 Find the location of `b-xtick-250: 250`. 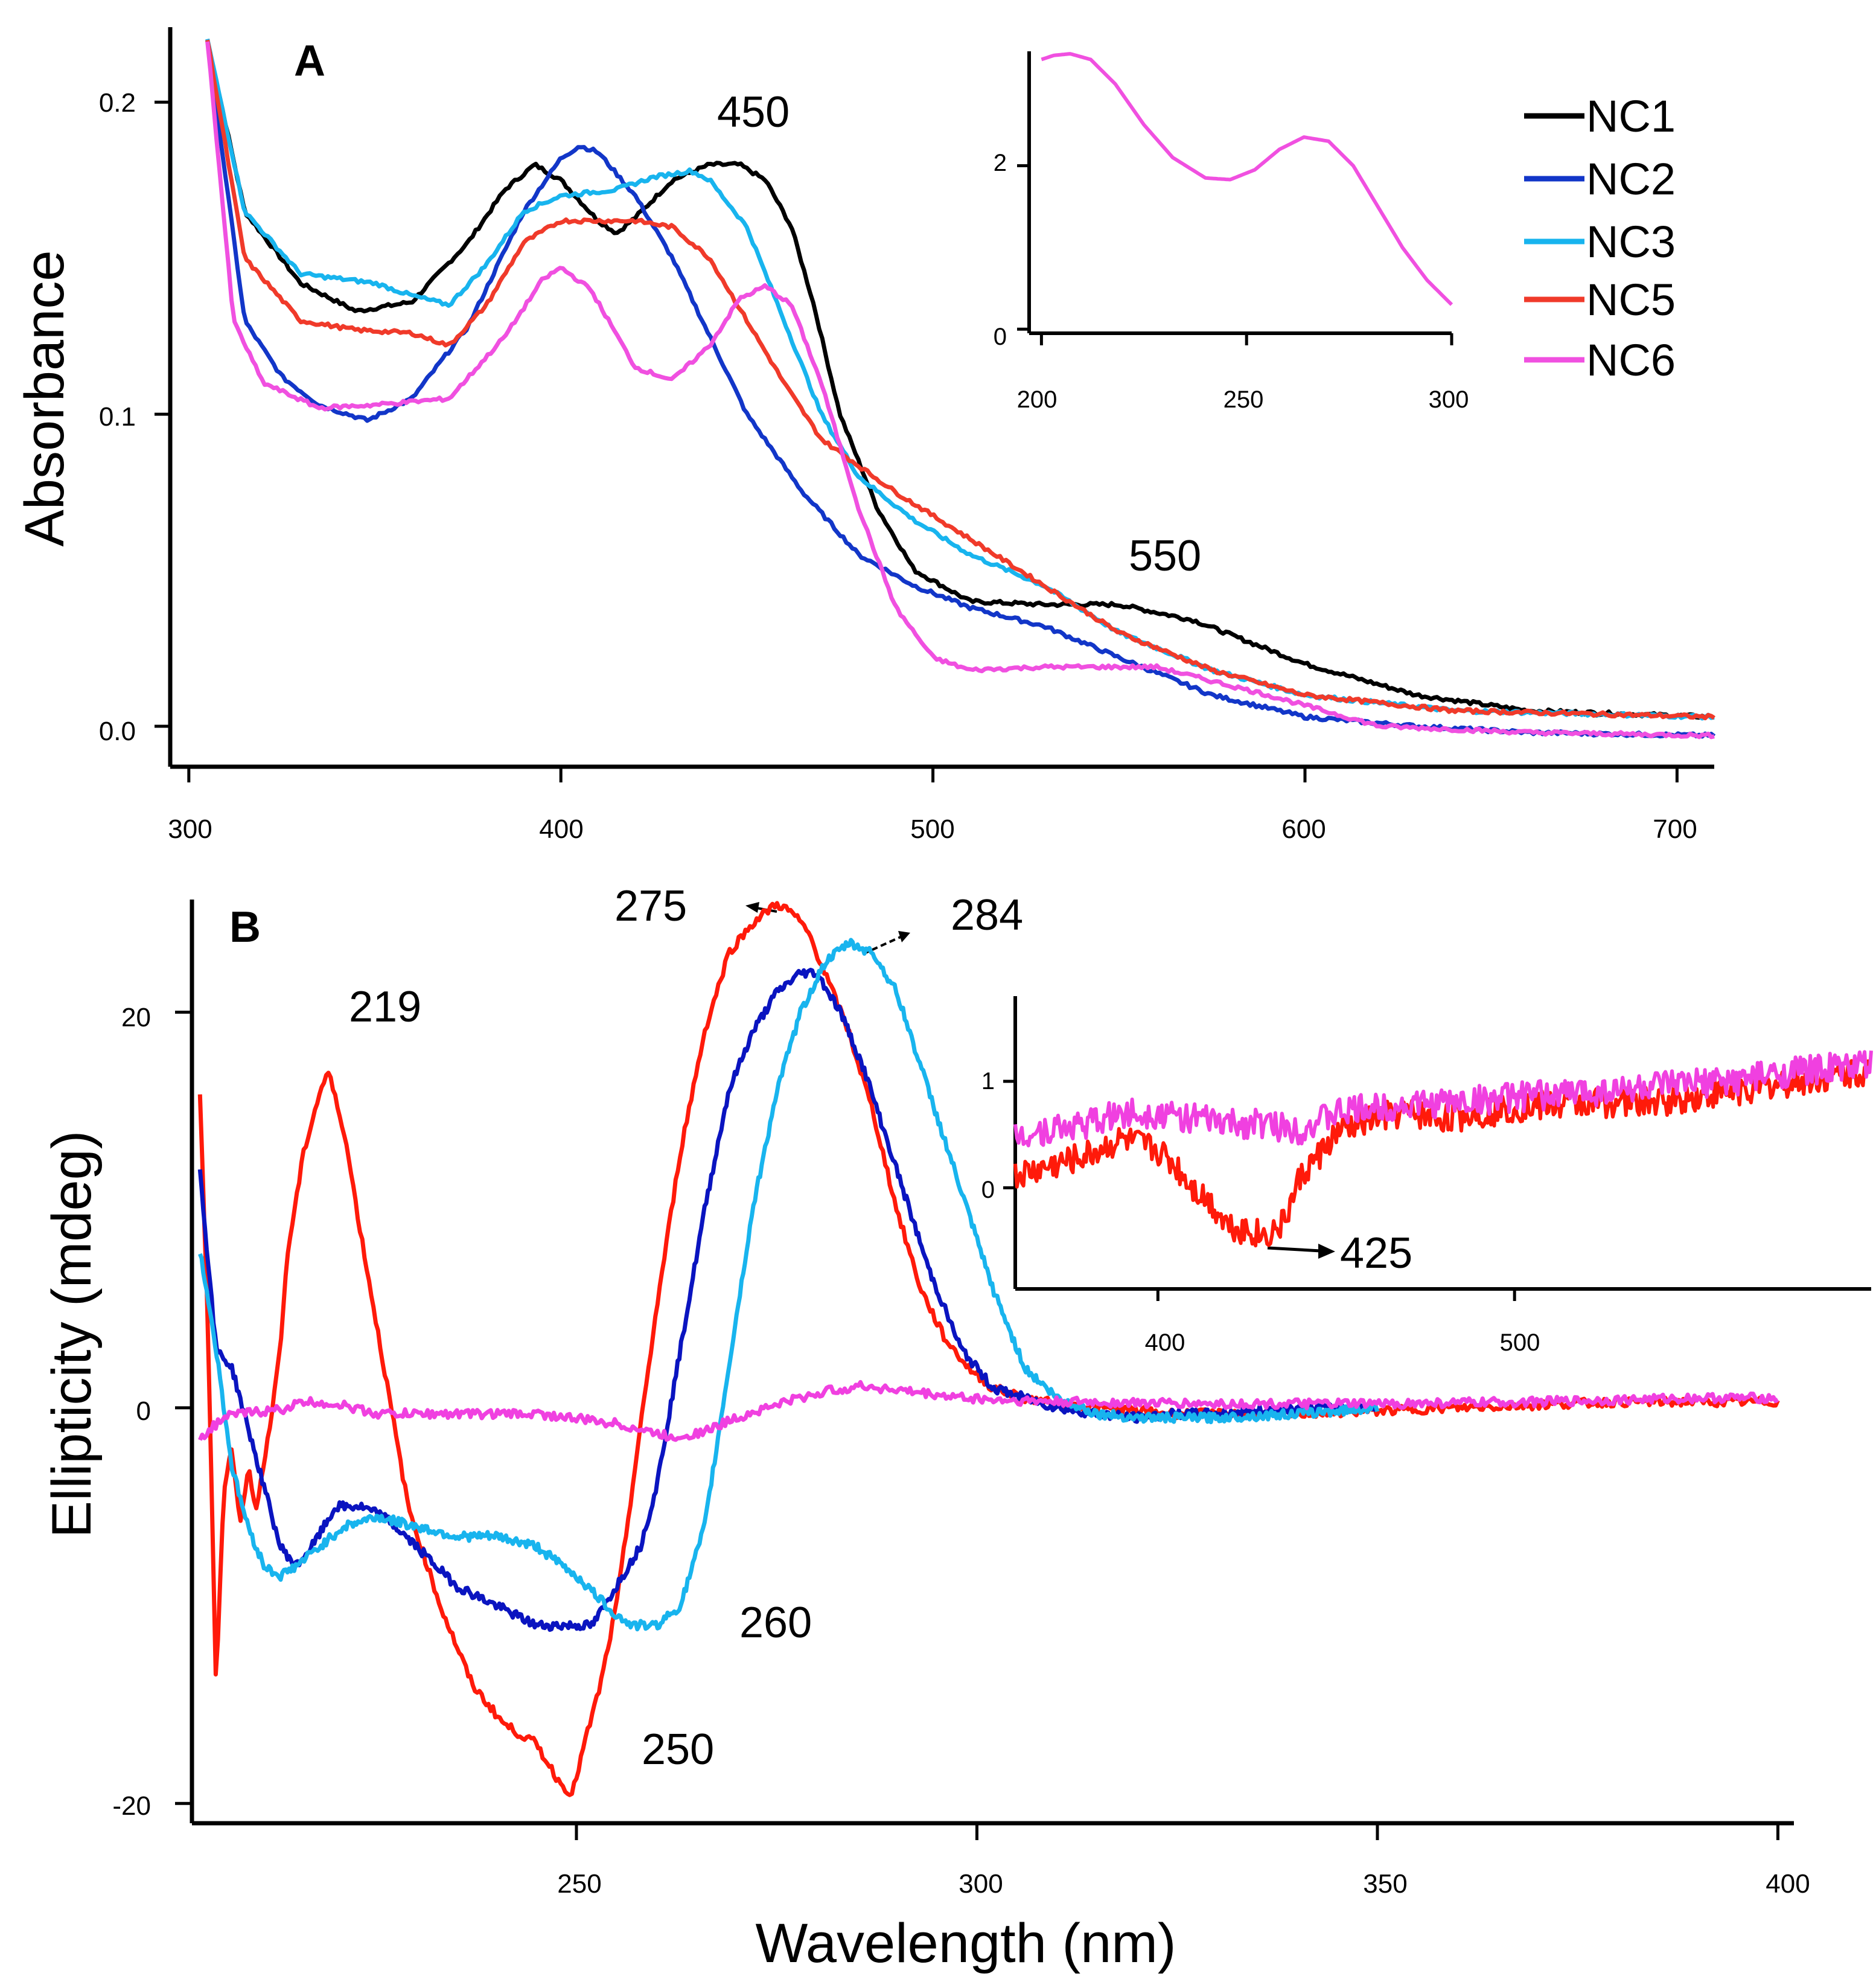

b-xtick-250: 250 is located at coordinates (579, 1884).